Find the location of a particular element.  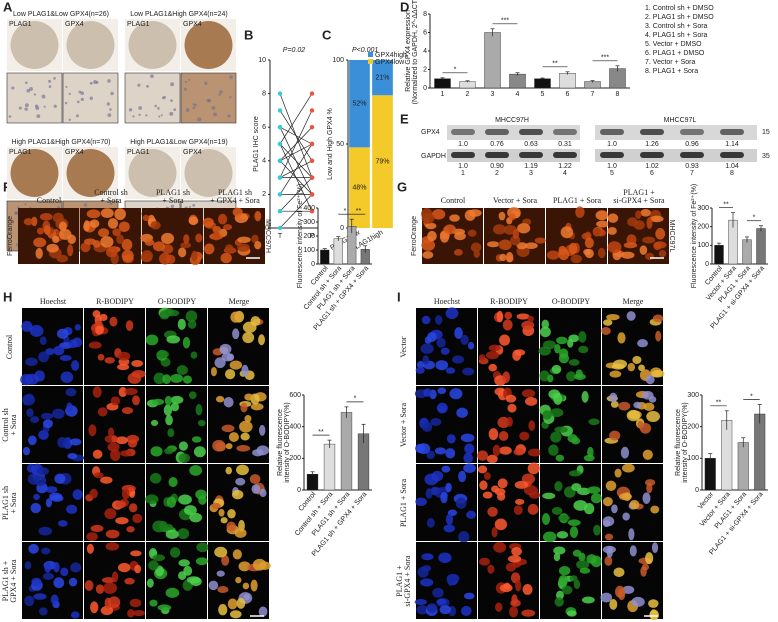

y-tick-label: 100 is located at coordinates (309, 250).